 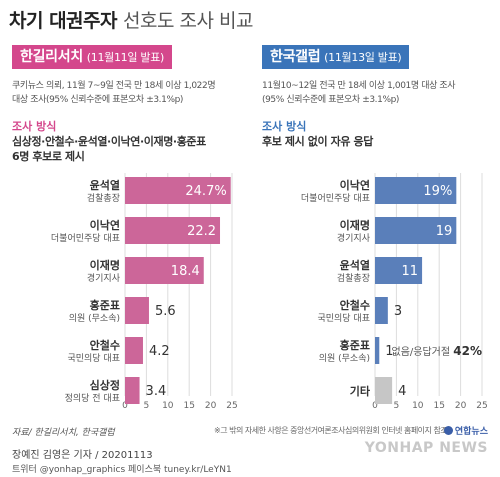 What do you see at coordinates (363, 57) in the screenshot?
I see `right-header-date: (11월13일 발표)` at bounding box center [363, 57].